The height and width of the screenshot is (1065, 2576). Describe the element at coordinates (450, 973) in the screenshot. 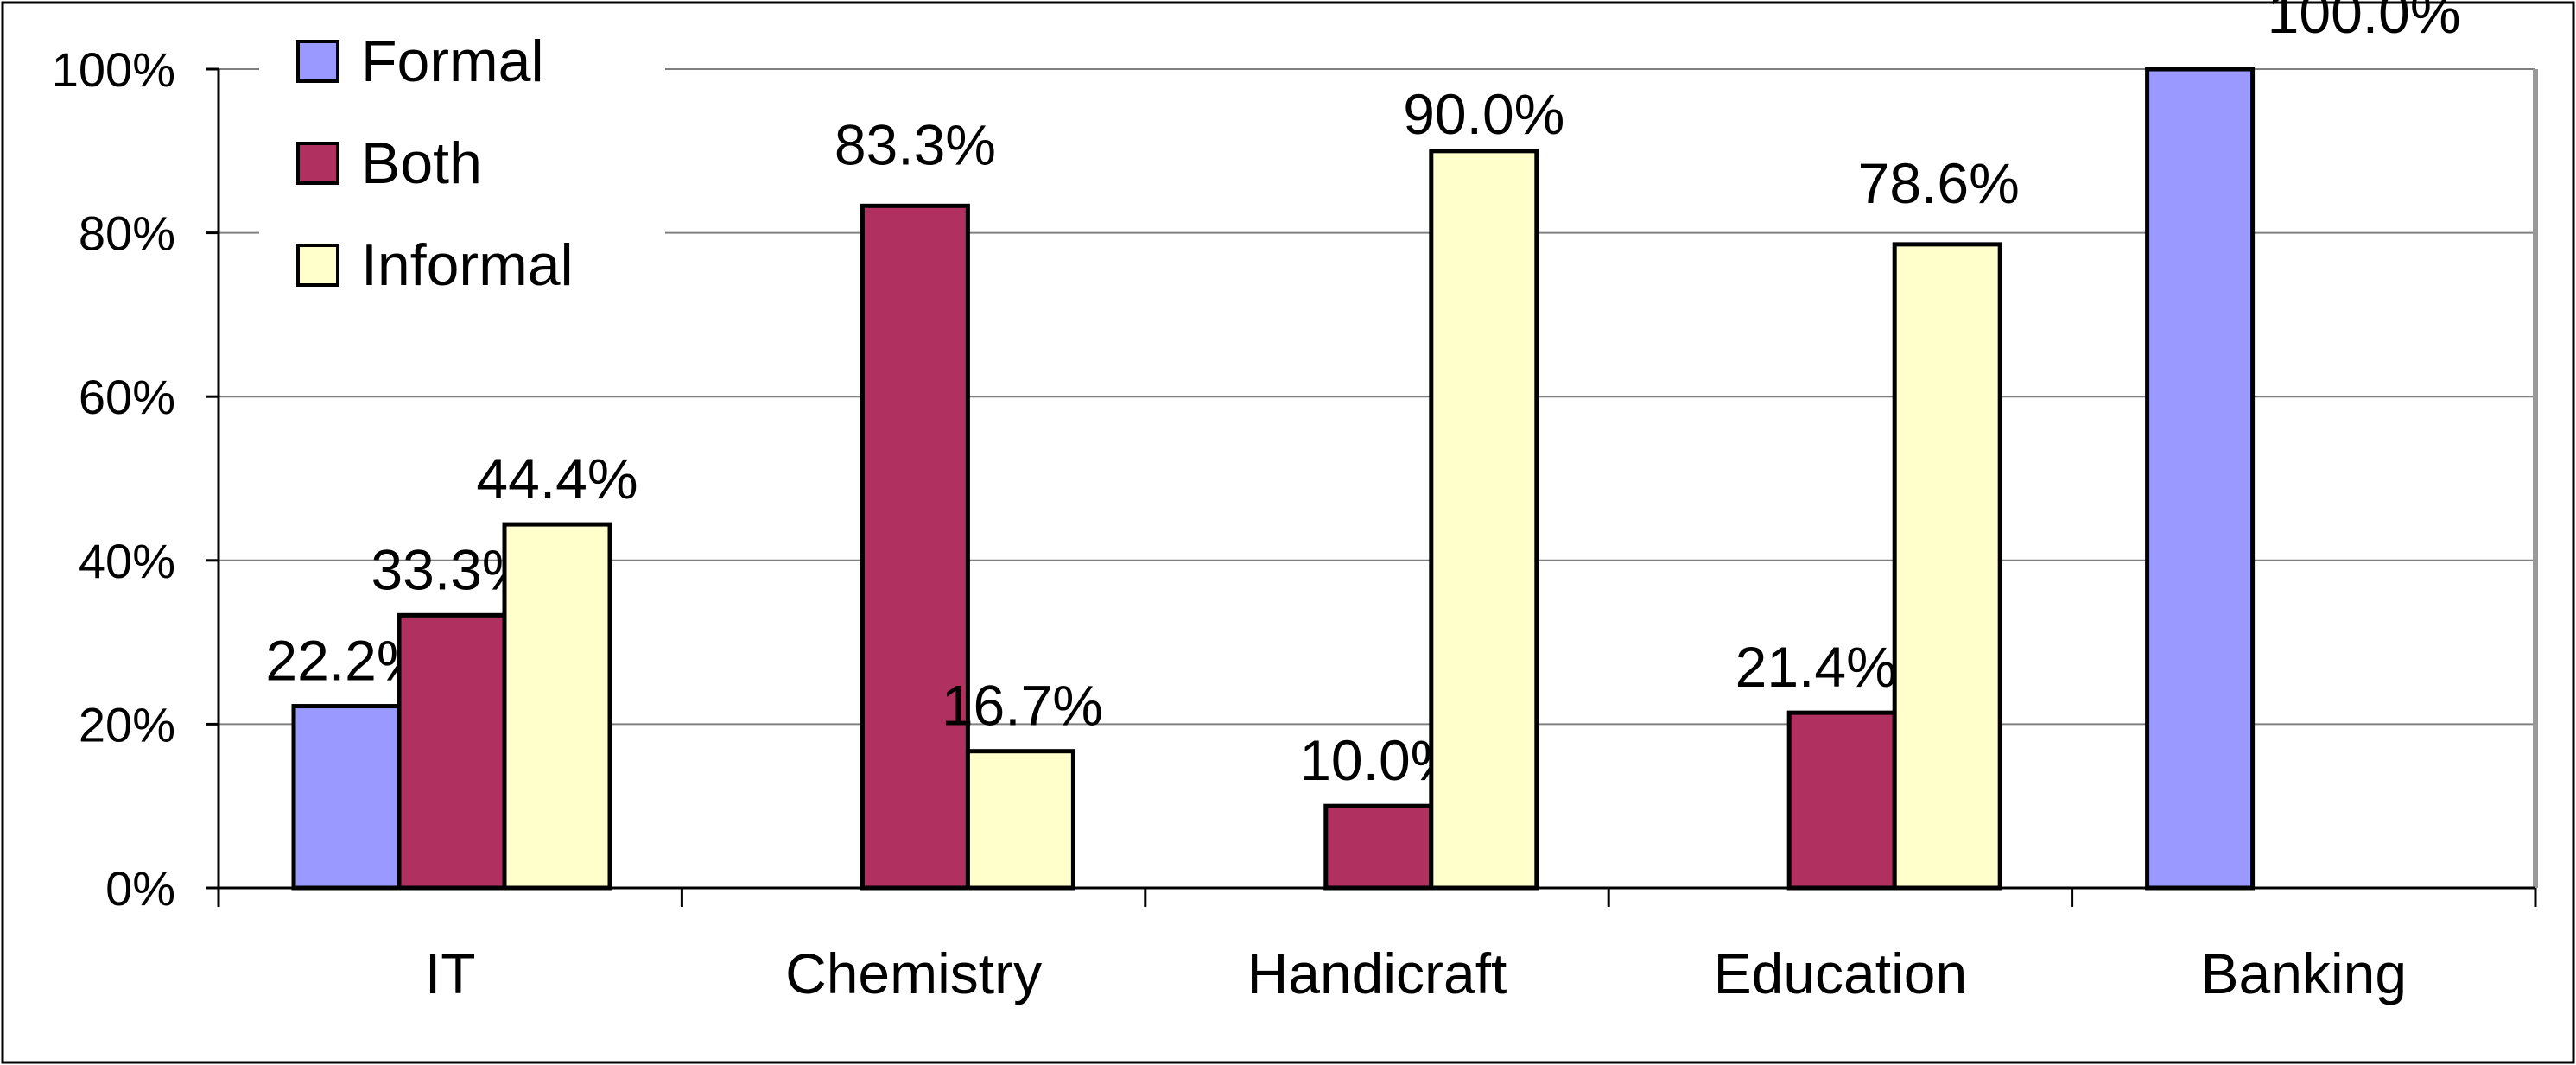

I see `x-category-label: IT` at that location.